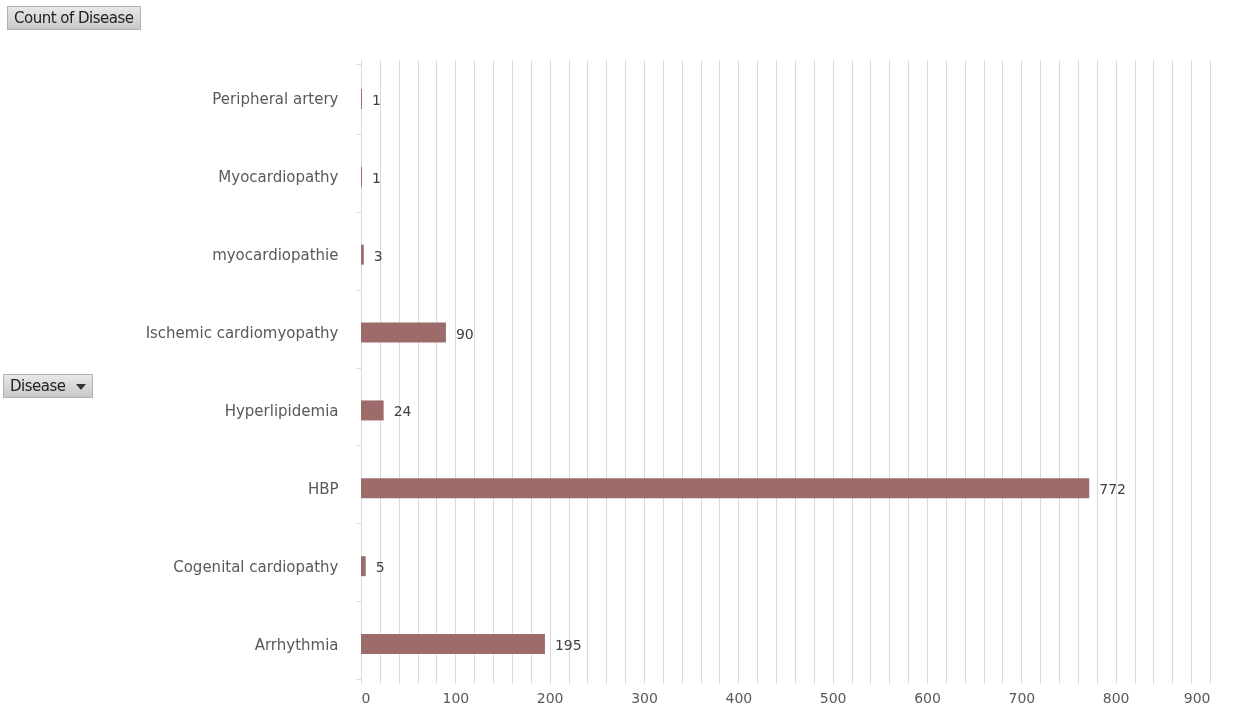  I want to click on data-label: 3, so click(378, 255).